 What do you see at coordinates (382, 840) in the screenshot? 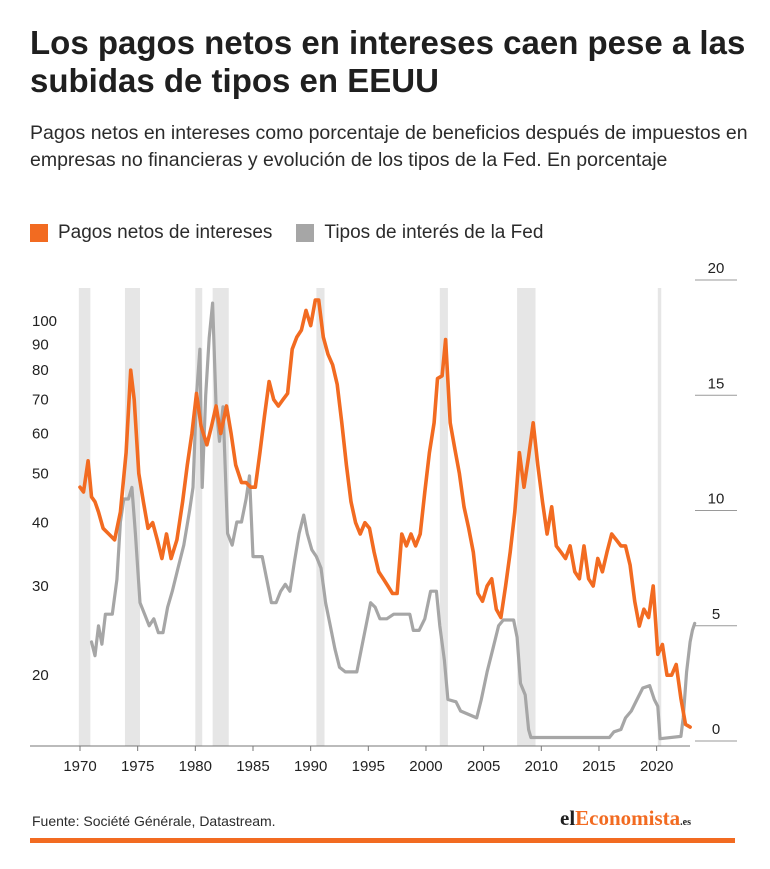
I see `bottom-accent-bar` at bounding box center [382, 840].